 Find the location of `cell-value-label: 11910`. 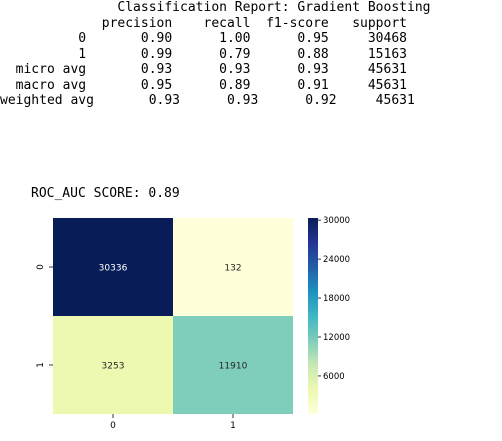

cell-value-label: 11910 is located at coordinates (233, 367).